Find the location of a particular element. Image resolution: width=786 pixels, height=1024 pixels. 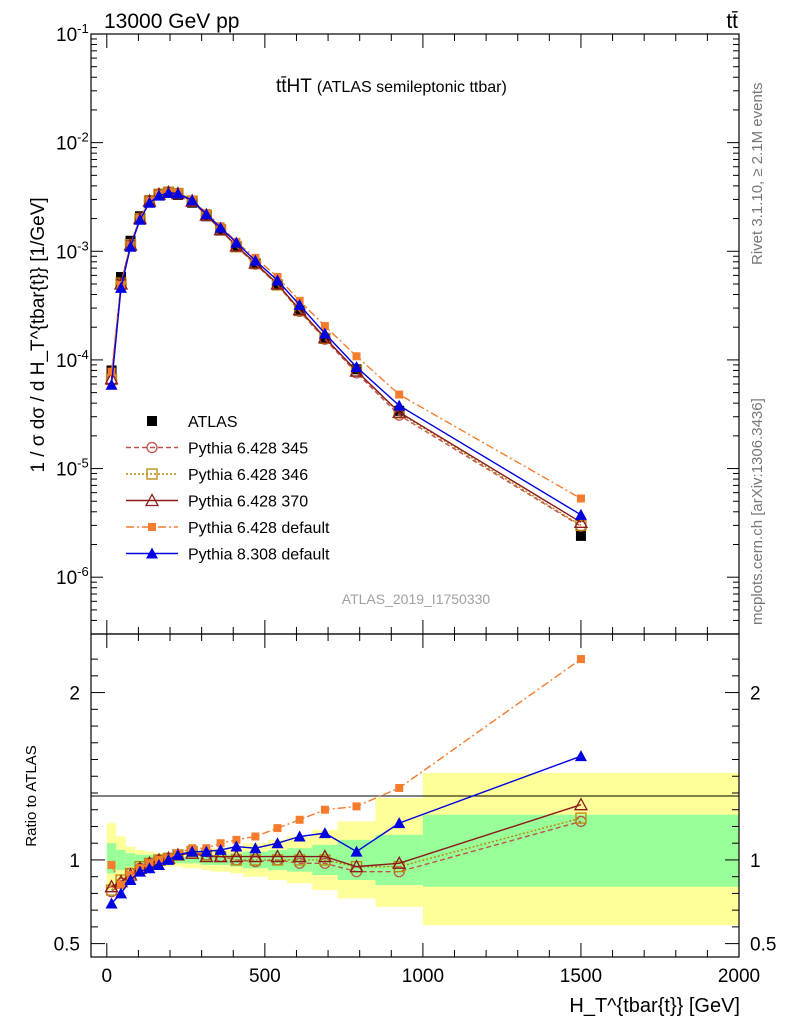

legend-item-p346: Pythia 6.428 346 is located at coordinates (217, 475).